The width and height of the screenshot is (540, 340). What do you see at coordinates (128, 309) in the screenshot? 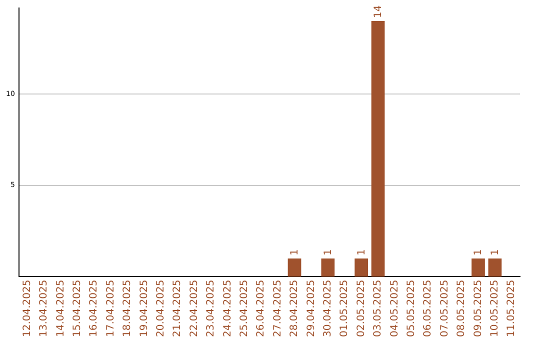
I see `x-tick-label: 18.04.2025` at bounding box center [128, 309].